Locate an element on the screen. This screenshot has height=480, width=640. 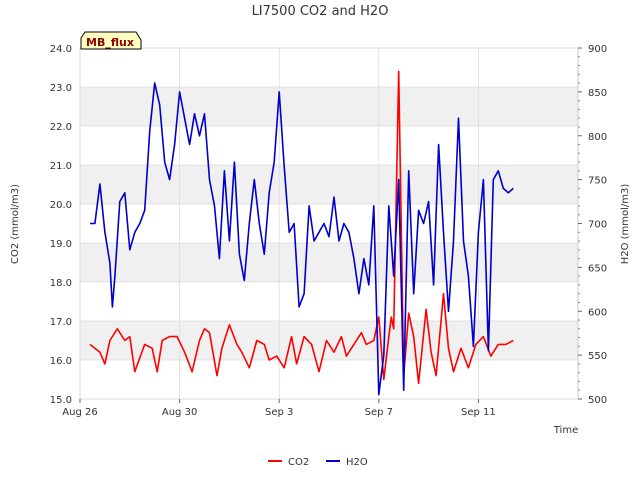
left-tick-label-8: 23.0 is located at coordinates (61, 88).